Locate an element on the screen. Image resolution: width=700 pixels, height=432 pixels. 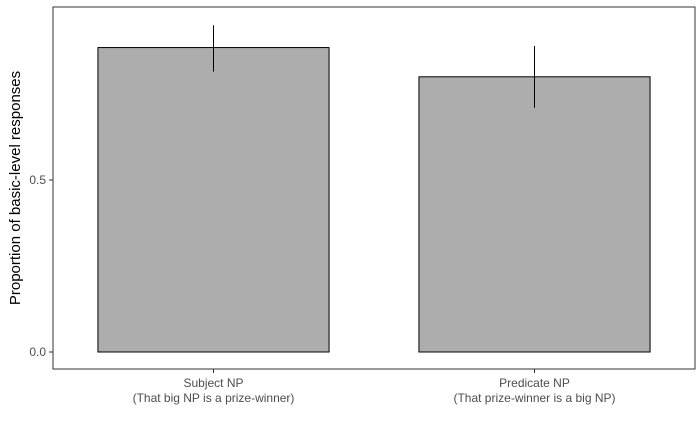
y-tick-label: 0.5 is located at coordinates (37, 180).